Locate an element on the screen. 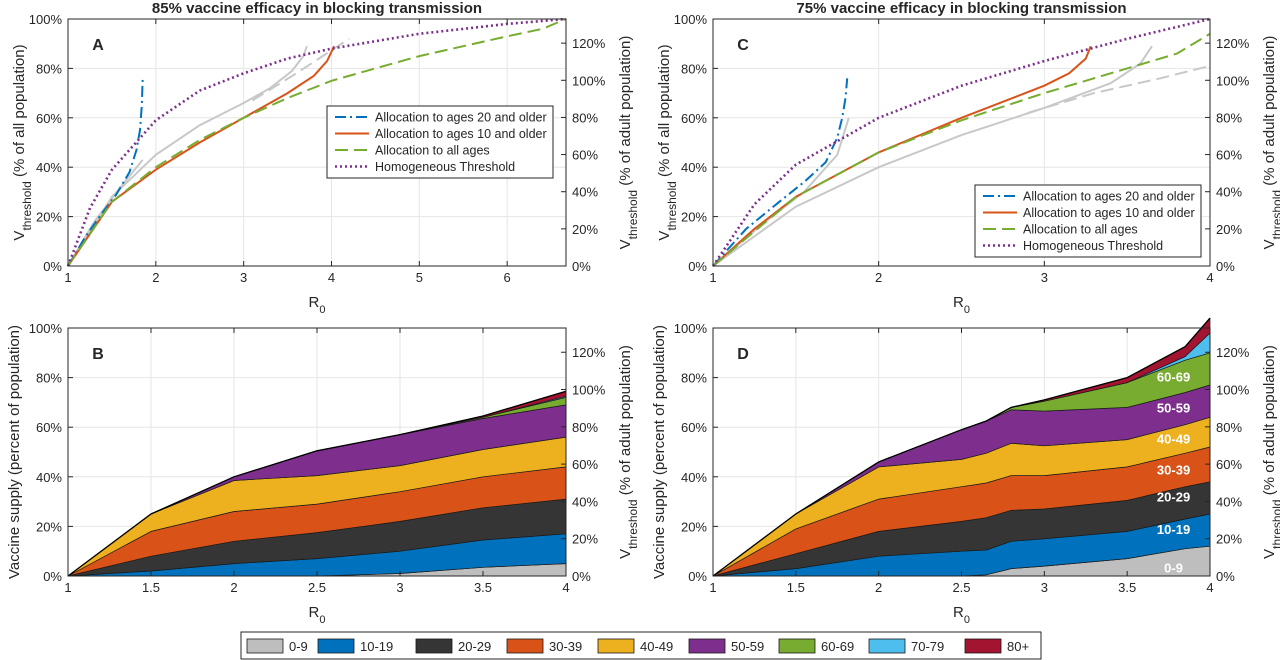  x-tick-label: 6 is located at coordinates (507, 277).